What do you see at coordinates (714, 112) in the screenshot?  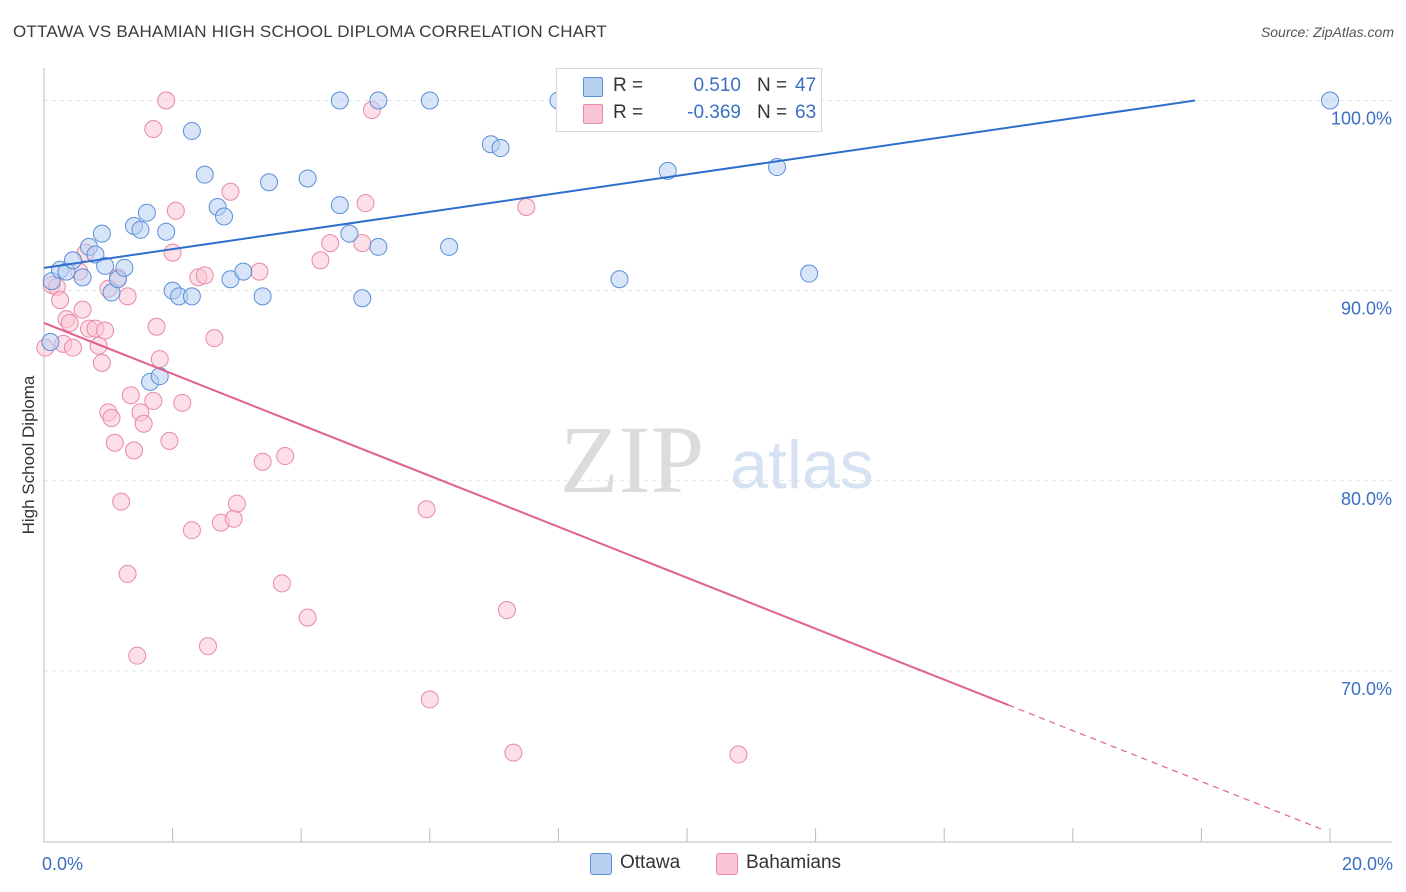 I see `bahamians-r-value: -0.369` at bounding box center [714, 112].